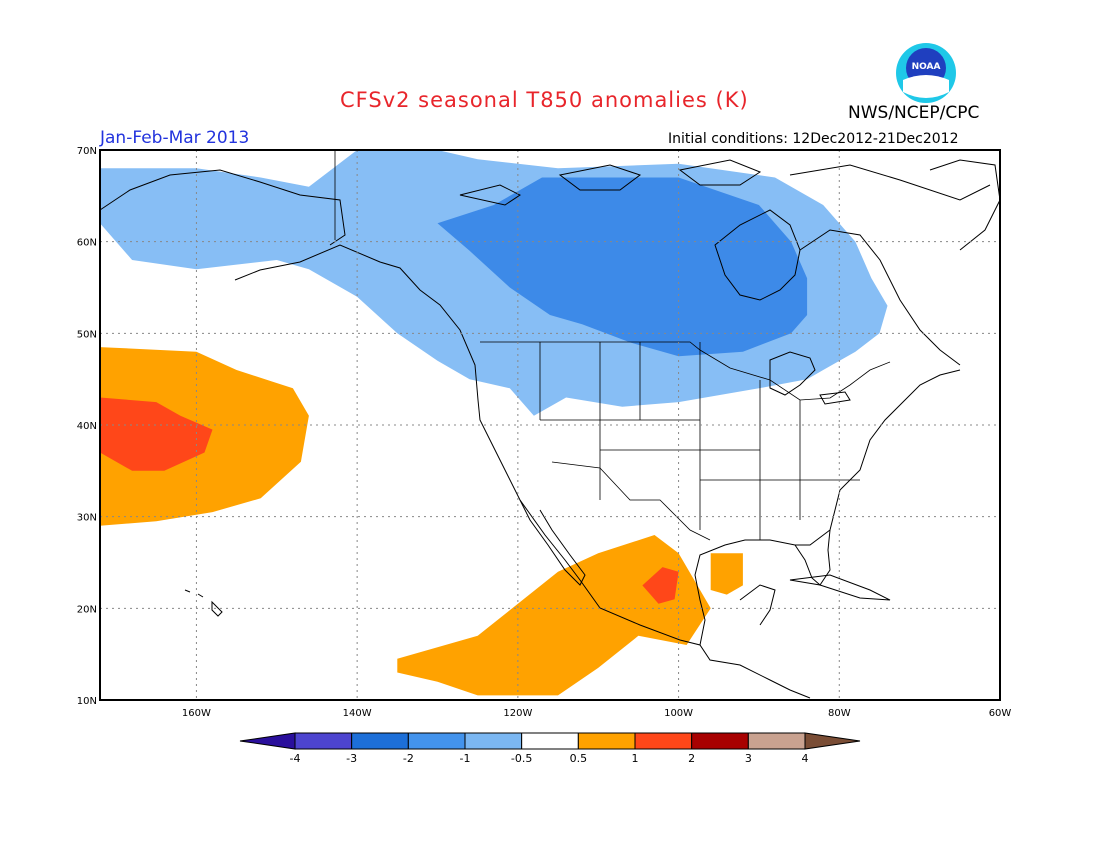 The image size is (1100, 850). I want to click on lat-tick-label: 10N, so click(87, 701).